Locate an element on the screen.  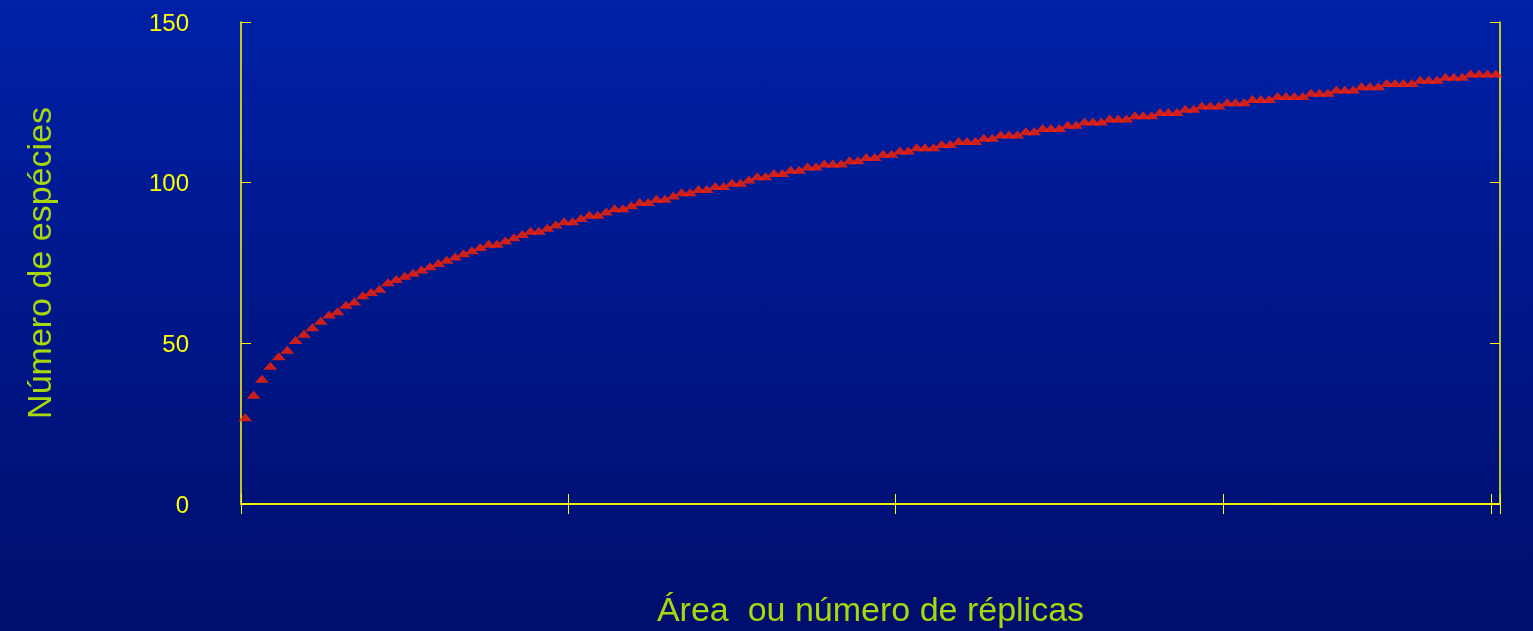
y-tick-label: 100 is located at coordinates (168, 183).